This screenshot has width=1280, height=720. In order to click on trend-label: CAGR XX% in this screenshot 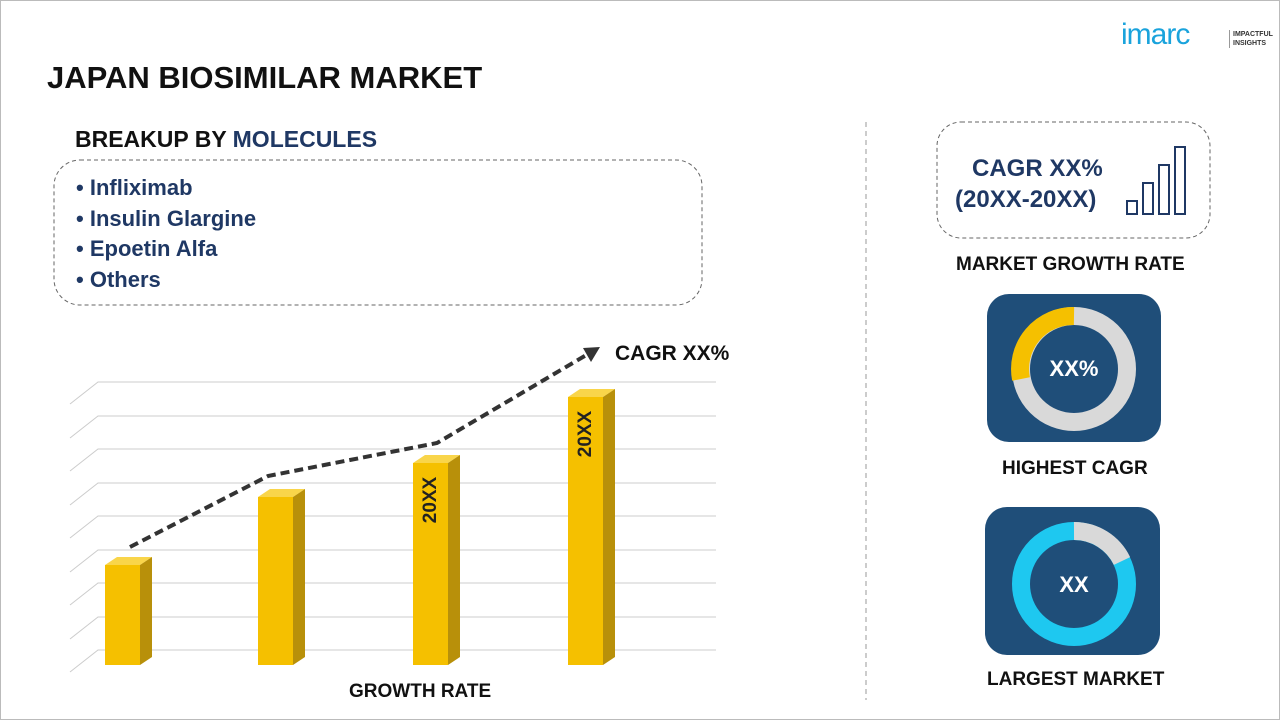, I will do `click(672, 353)`.